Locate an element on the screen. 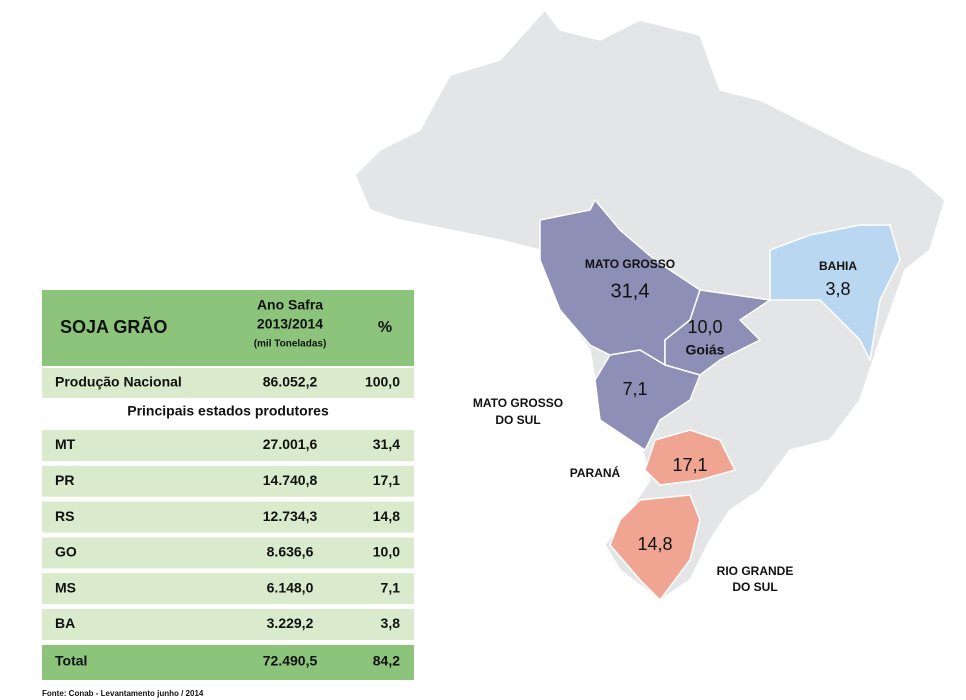 This screenshot has height=700, width=966. mato-grosso-do-sul is located at coordinates (648, 400).